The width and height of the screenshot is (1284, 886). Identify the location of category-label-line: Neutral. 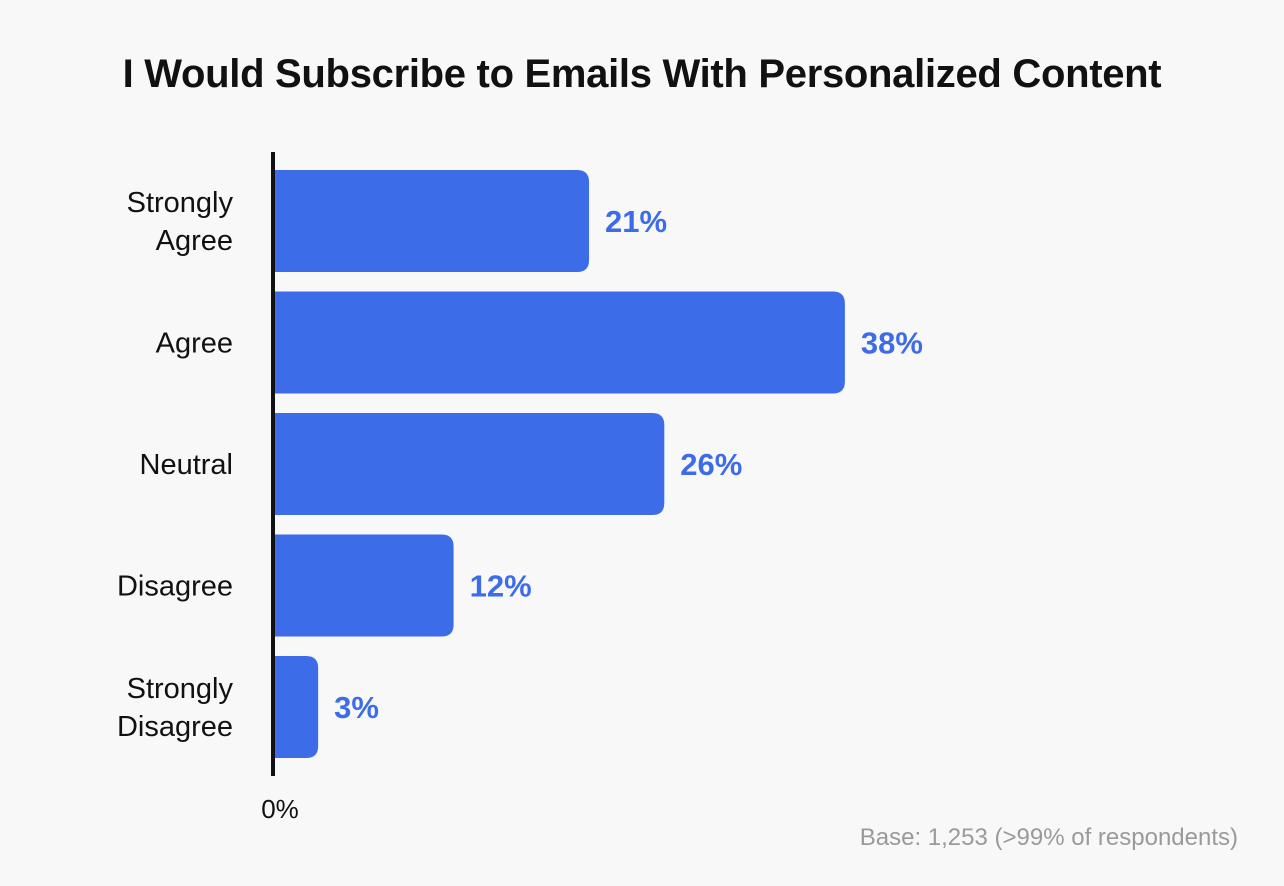
(187, 465).